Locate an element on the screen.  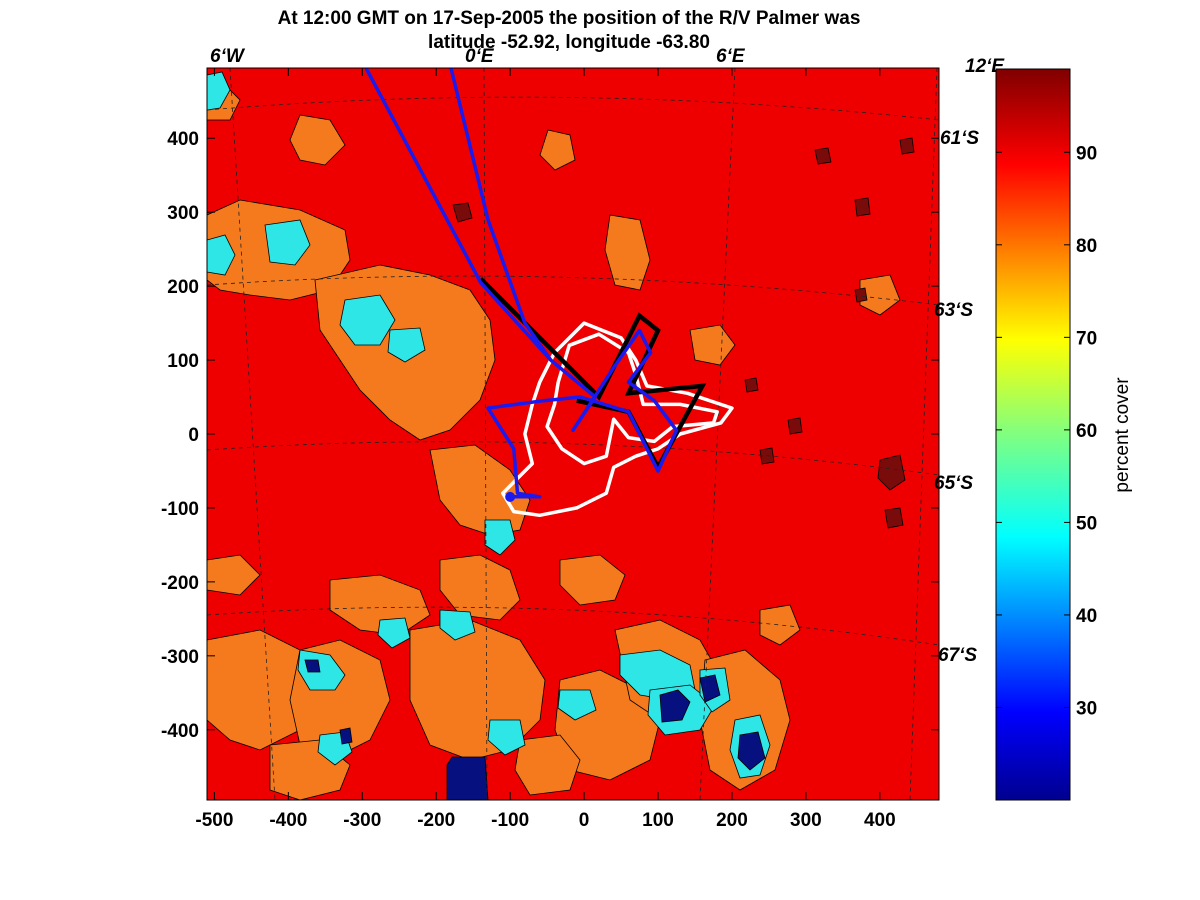
y-tick-label-2: 200 is located at coordinates (183, 287).